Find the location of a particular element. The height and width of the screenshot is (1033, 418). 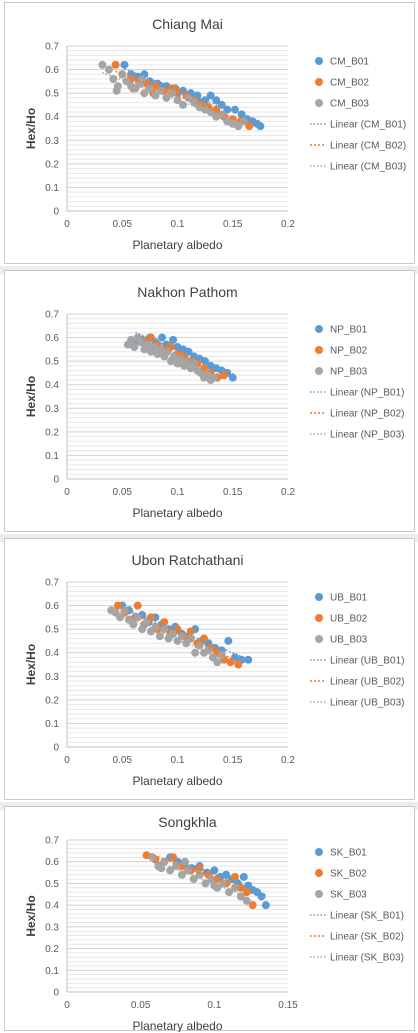

chart-title: Nakhon Pathom is located at coordinates (187, 292).